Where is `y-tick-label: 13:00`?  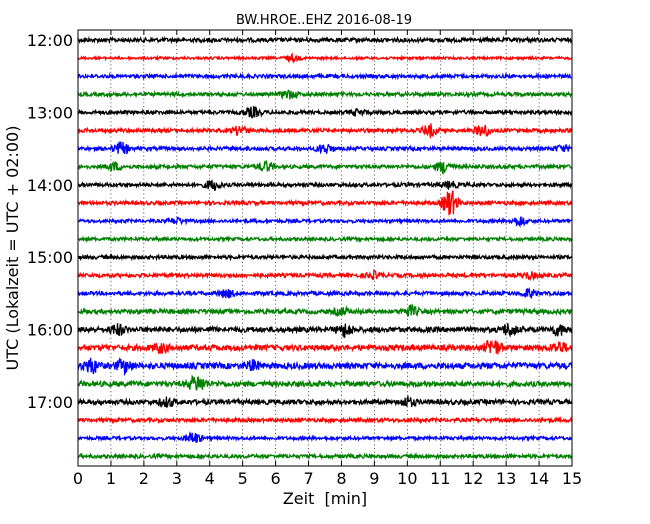
y-tick-label: 13:00 is located at coordinates (50, 112).